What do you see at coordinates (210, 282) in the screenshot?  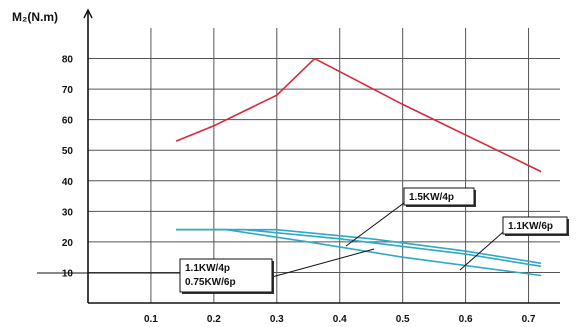 I see `annotation-label: 0.75KW/6p` at bounding box center [210, 282].